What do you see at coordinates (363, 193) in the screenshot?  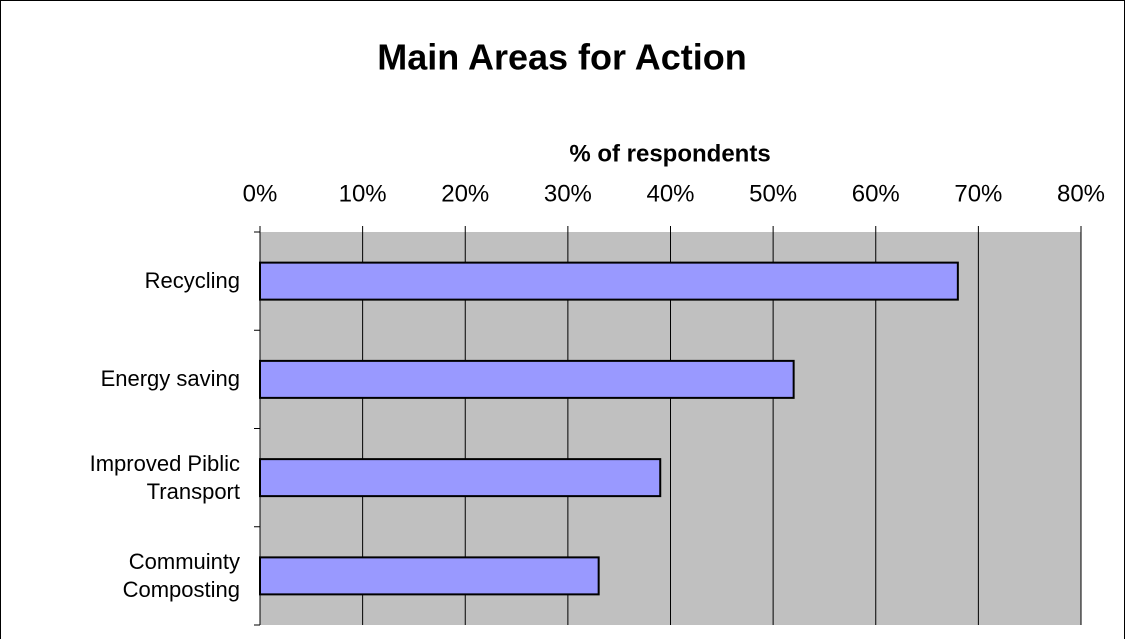 I see `x-tick-label: 10%` at bounding box center [363, 193].